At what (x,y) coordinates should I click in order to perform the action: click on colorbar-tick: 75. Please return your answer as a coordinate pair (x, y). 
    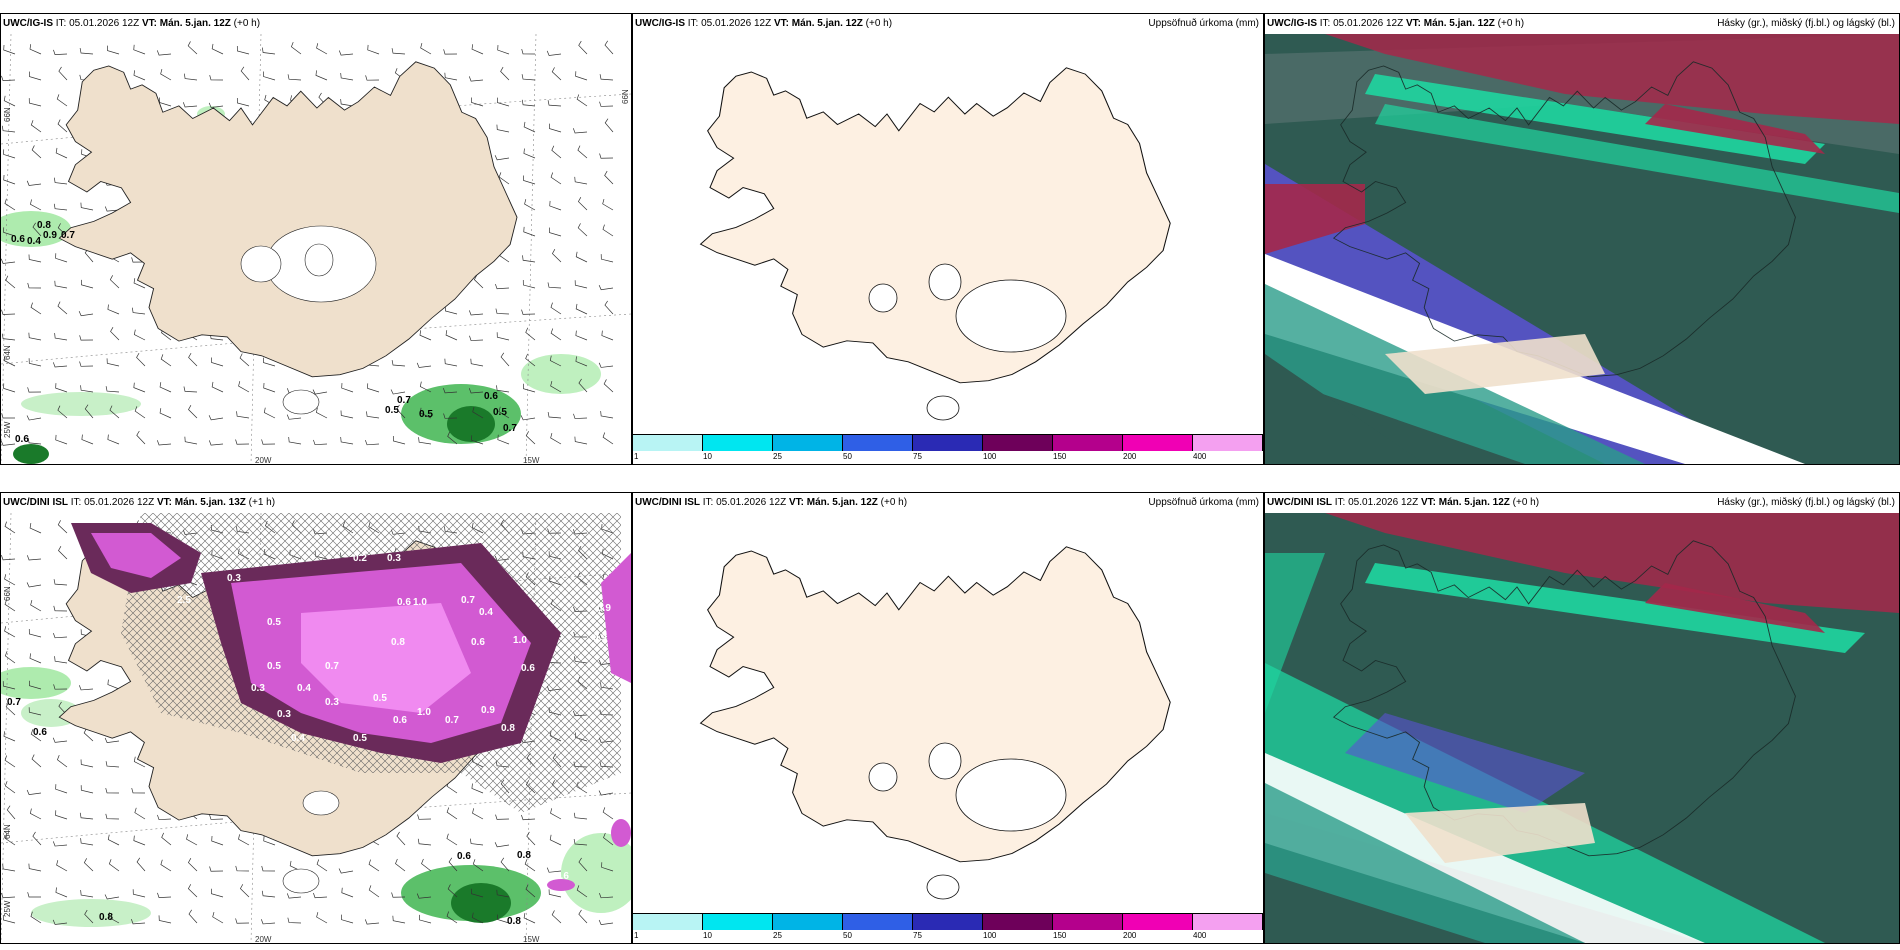
    Looking at the image, I should click on (917, 935).